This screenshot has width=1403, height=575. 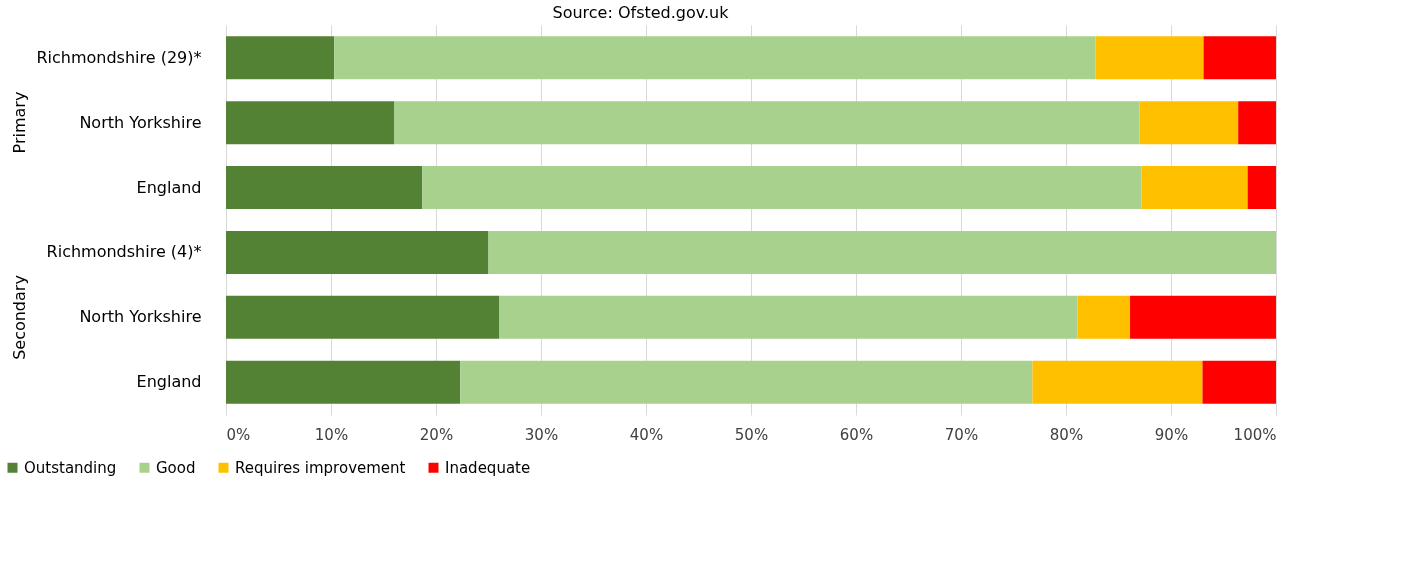 What do you see at coordinates (1255, 434) in the screenshot?
I see `x-tick-label: 100%` at bounding box center [1255, 434].